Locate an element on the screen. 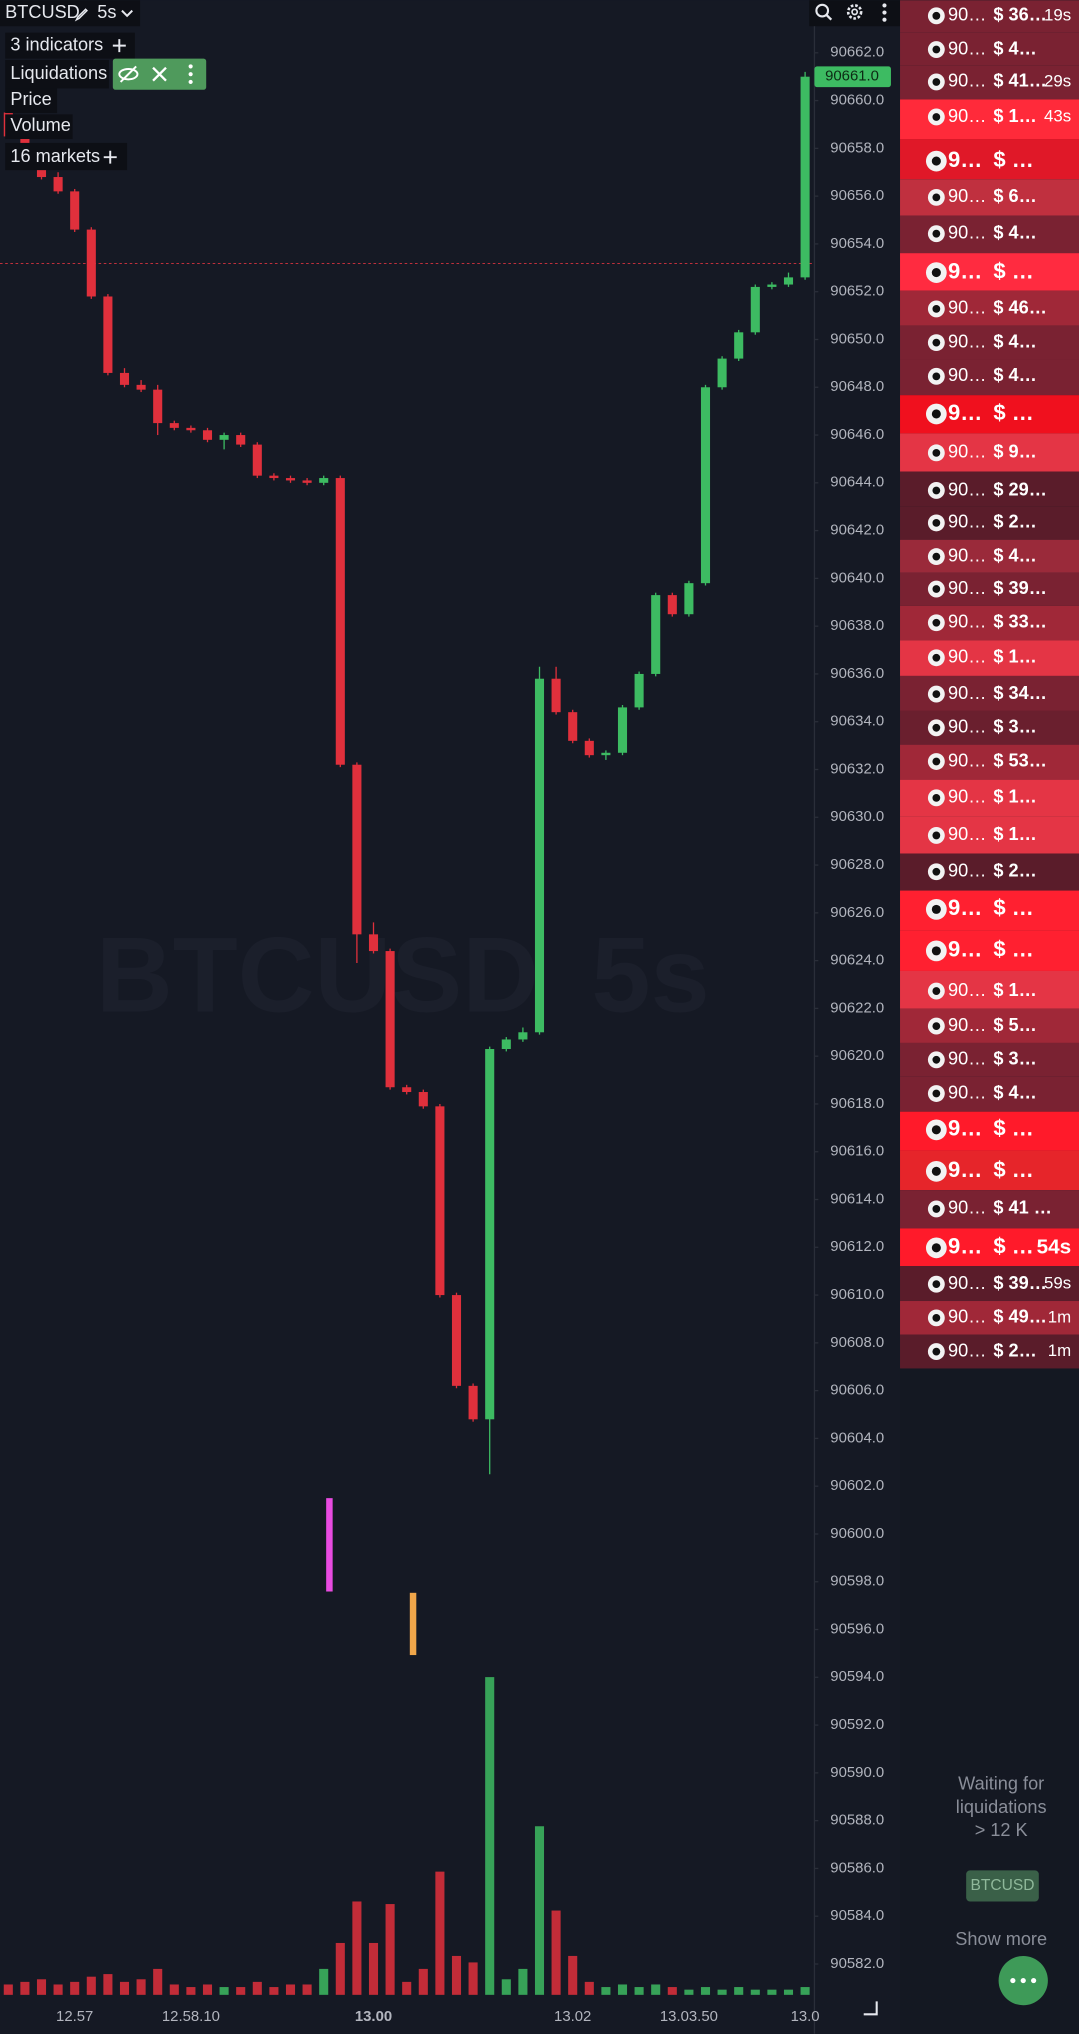  market-badge is located at coordinates (1002, 1886).